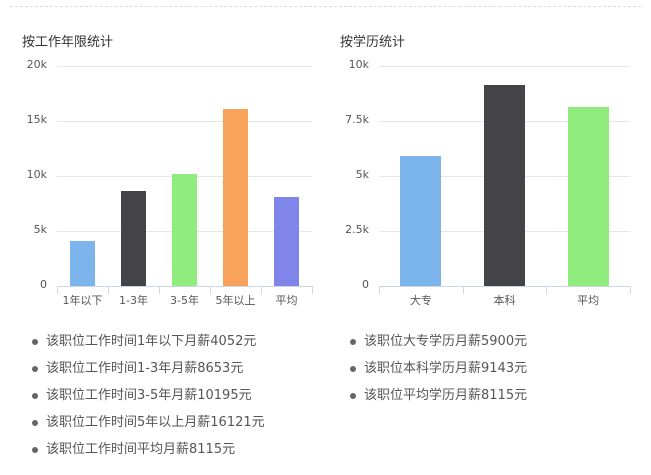 This screenshot has height=475, width=651. Describe the element at coordinates (420, 300) in the screenshot. I see `x-category-label: 大专` at that location.